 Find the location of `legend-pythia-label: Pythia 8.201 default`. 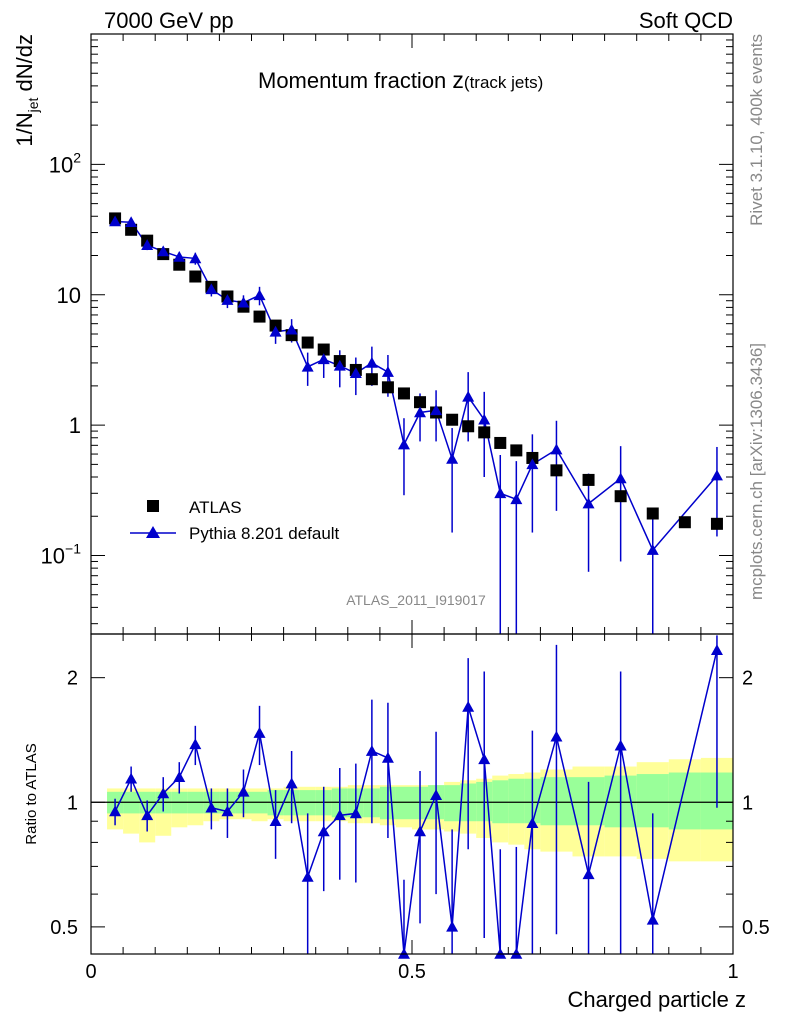

legend-pythia-label: Pythia 8.201 default is located at coordinates (264, 533).